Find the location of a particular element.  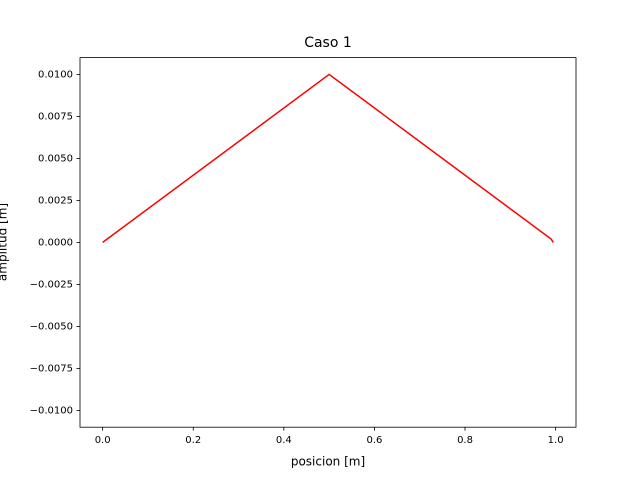

y-tick-label: −0.0100 is located at coordinates (51, 410).